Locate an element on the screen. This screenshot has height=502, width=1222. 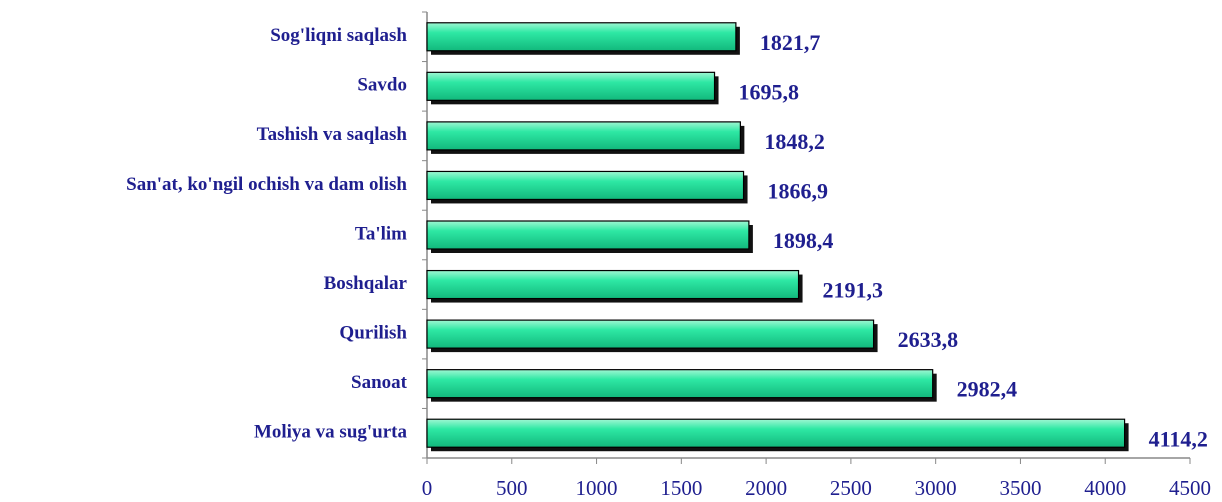
x-tick-label: 1500 is located at coordinates (681, 488).